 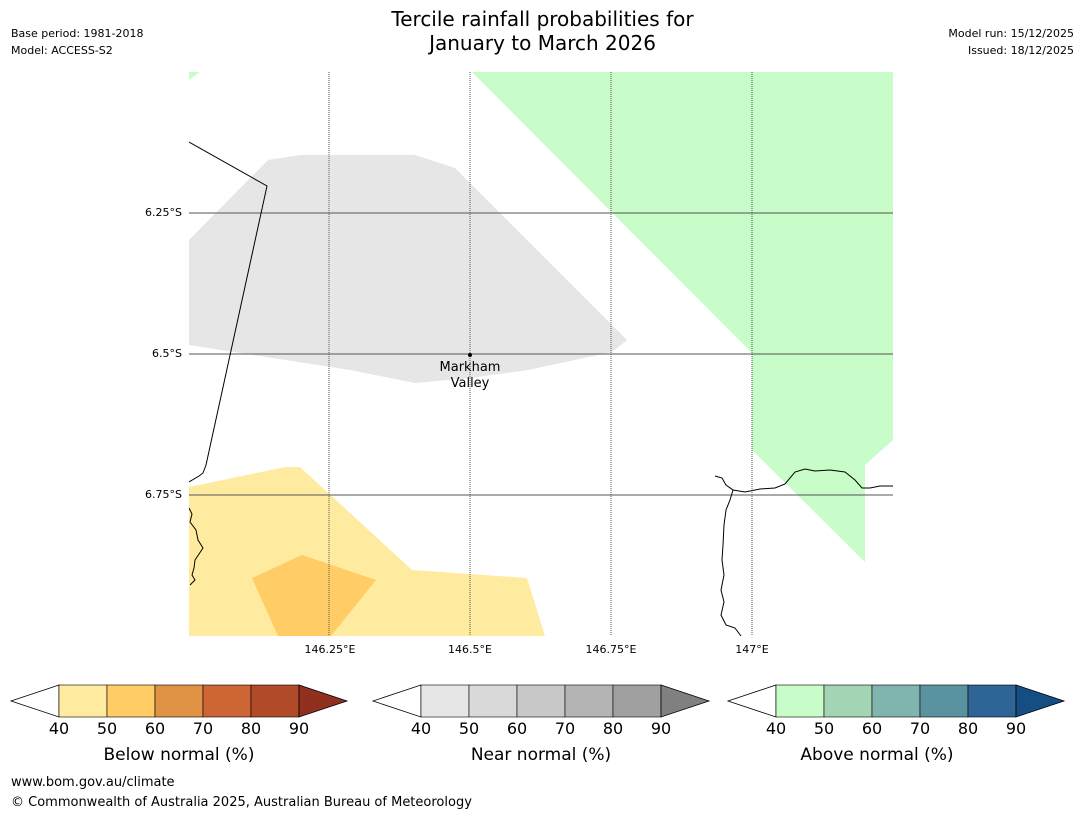 I want to click on colorbar-label-near: Near normal (%), so click(x=541, y=755).